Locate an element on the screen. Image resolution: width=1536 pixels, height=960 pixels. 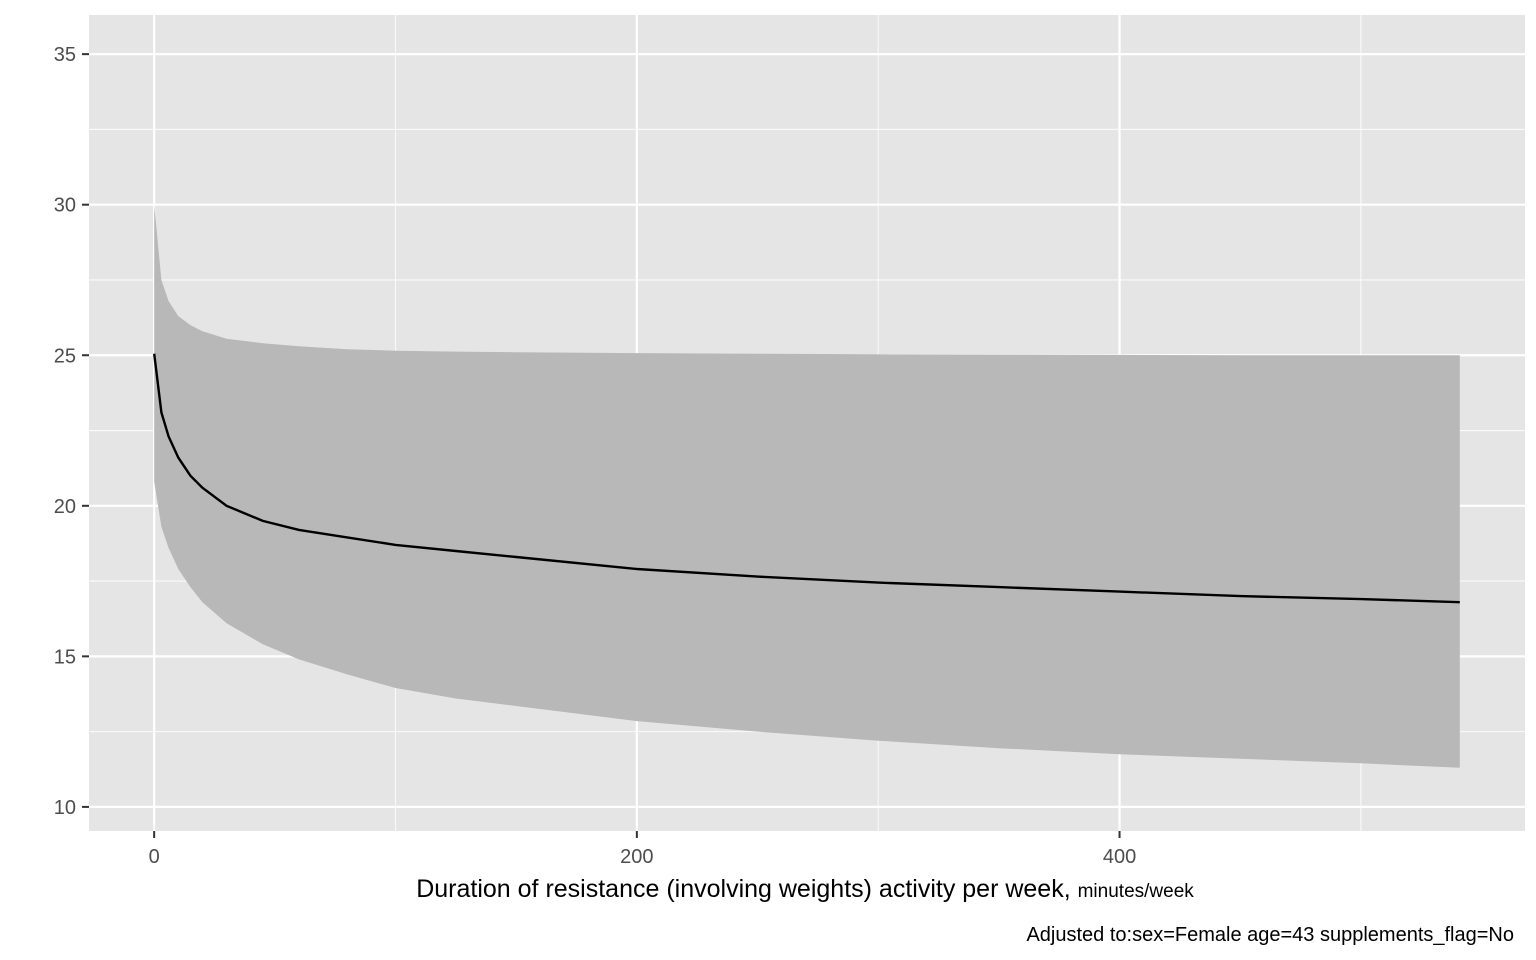
x-tick-label: 0 is located at coordinates (154, 857).